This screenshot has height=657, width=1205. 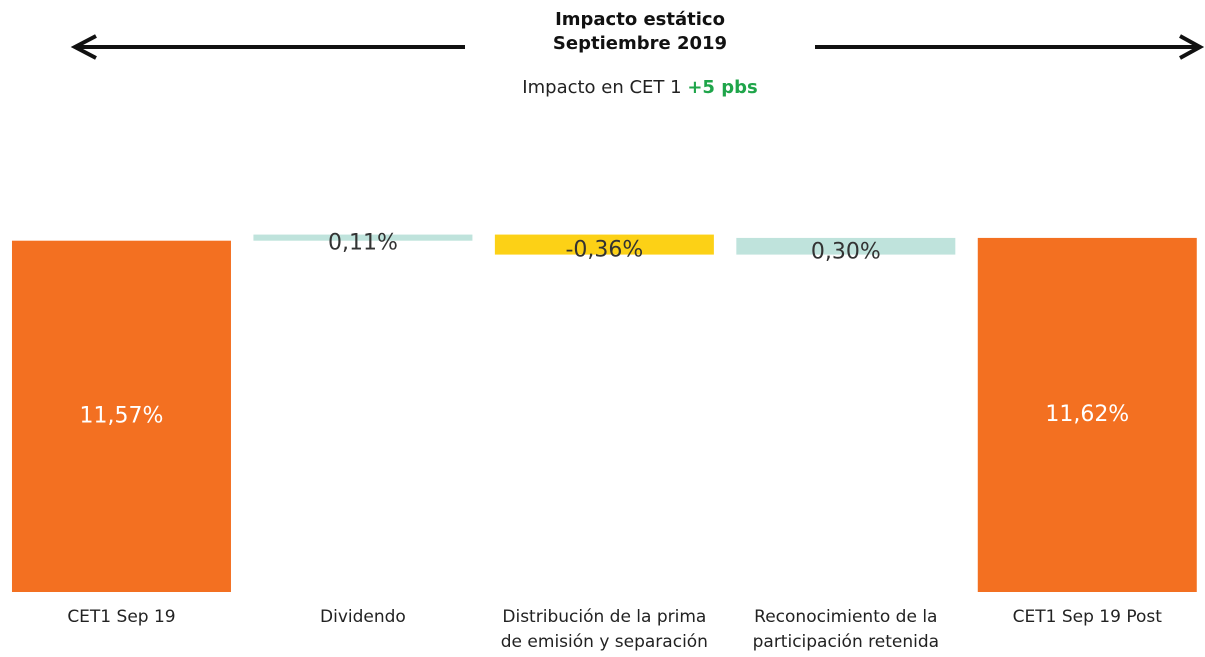 I want to click on x-tick-label: Reconocimiento de la, so click(x=845, y=617).